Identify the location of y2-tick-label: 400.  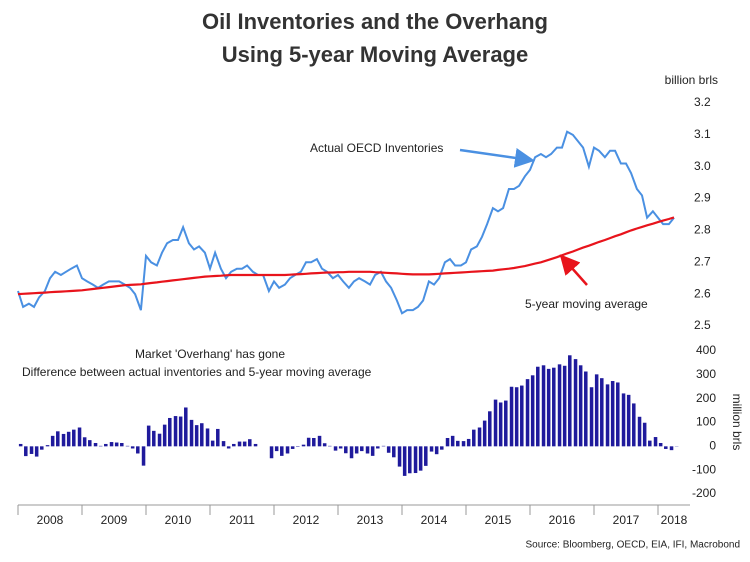
(706, 350).